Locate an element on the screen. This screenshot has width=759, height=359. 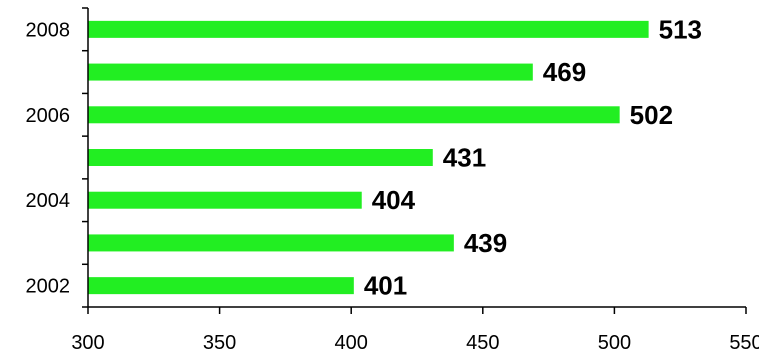
data-label-2008: 513 is located at coordinates (680, 29).